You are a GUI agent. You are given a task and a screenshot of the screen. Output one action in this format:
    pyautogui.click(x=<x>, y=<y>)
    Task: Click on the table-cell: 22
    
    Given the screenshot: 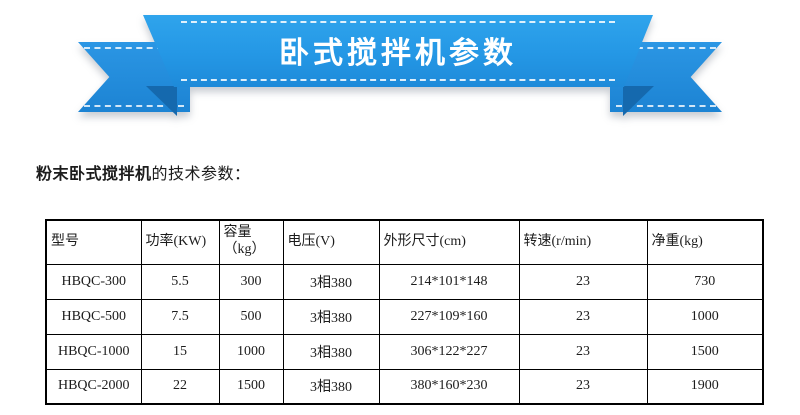 What is the action you would take?
    pyautogui.click(x=180, y=386)
    